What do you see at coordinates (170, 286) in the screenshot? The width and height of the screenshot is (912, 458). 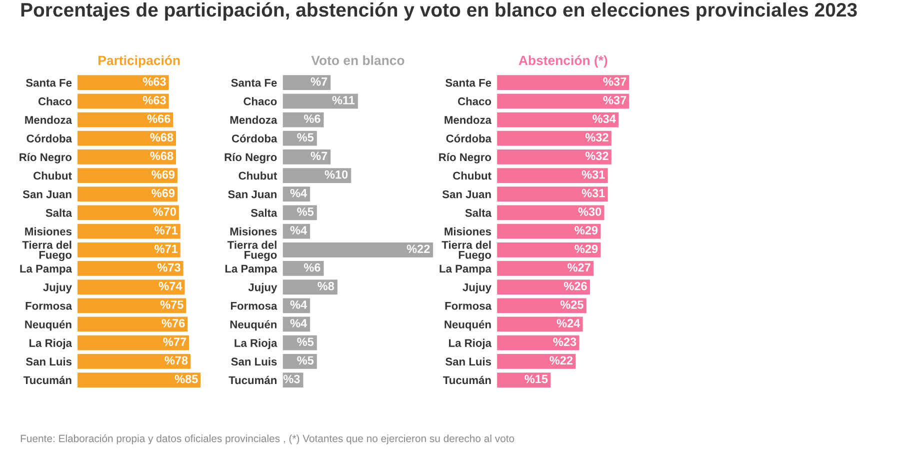 I see `data-label: %74` at bounding box center [170, 286].